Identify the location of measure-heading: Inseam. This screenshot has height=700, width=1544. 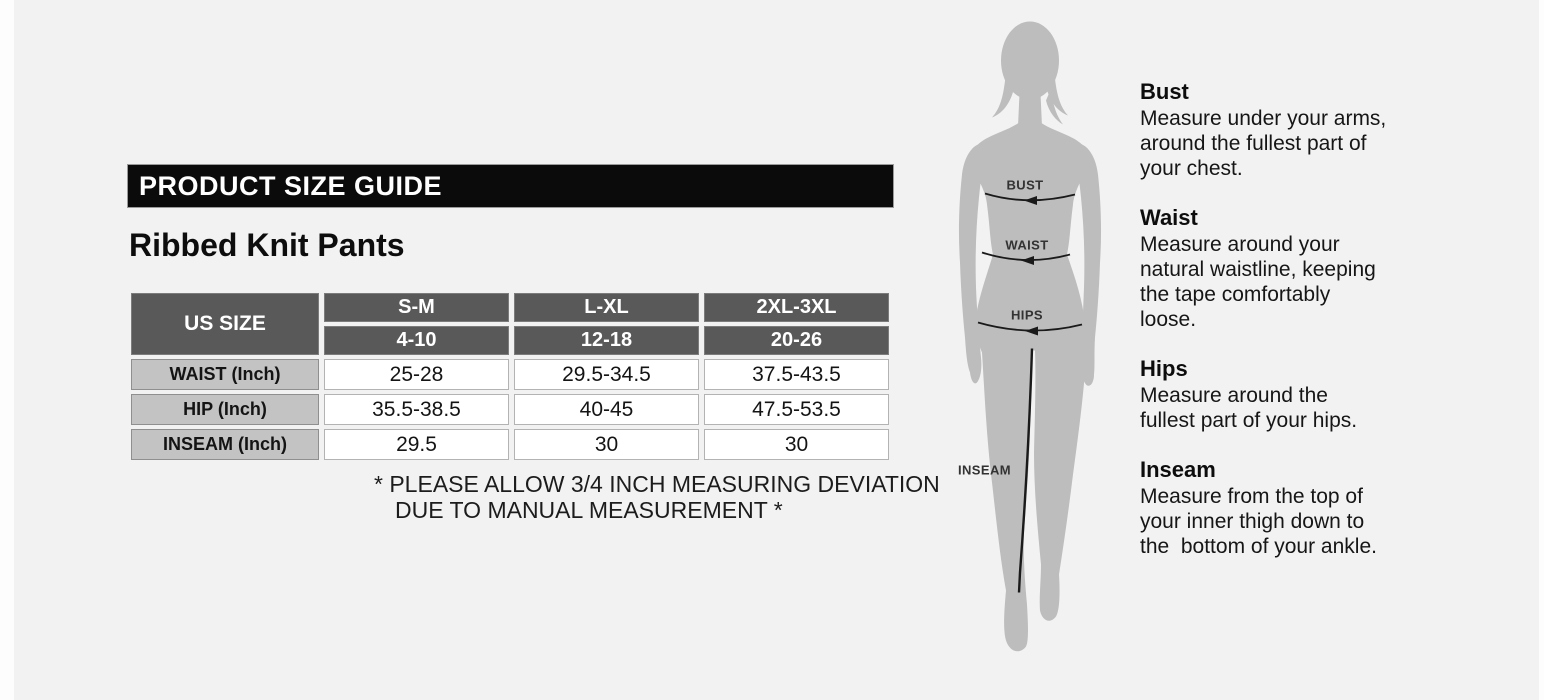
(1178, 469).